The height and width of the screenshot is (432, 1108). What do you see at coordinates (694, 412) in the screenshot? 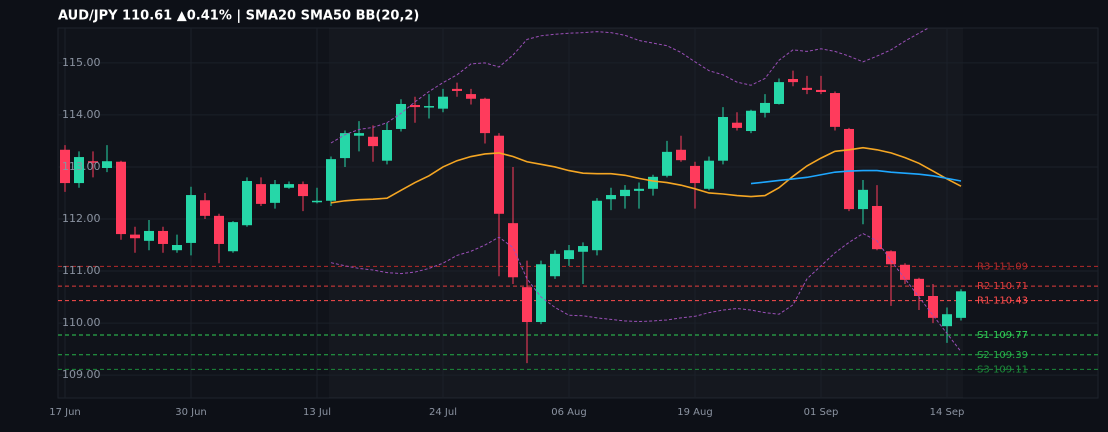
I see `x-tick-label: 19 Aug` at bounding box center [694, 412].